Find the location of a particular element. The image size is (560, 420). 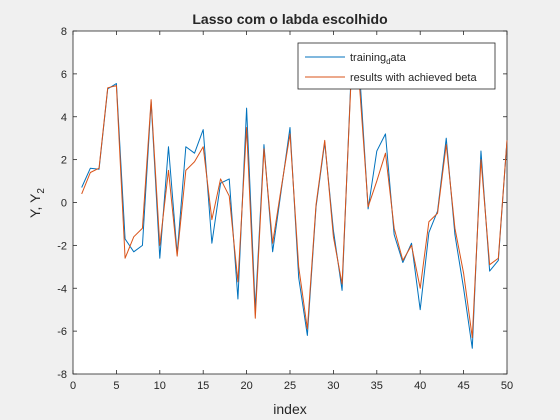

x-tick-label: 40 is located at coordinates (420, 386).